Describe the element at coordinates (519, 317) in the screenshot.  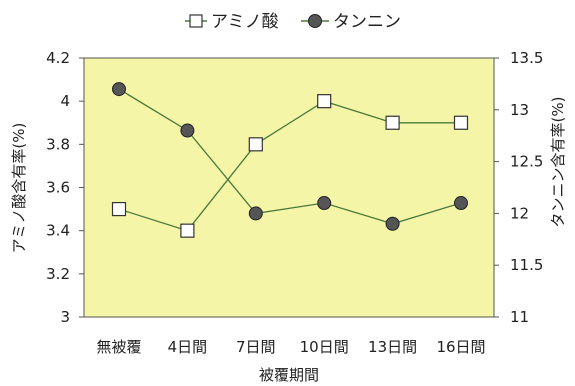
I see `right-tick-label: 11` at that location.